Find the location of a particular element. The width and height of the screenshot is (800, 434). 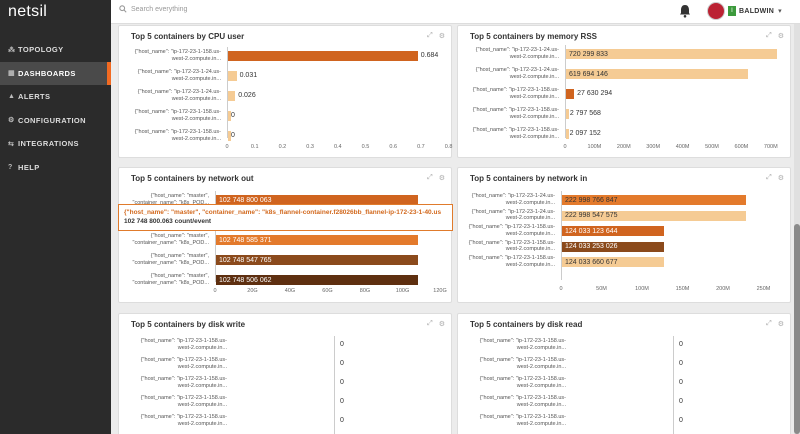

chart-bar: 619 694 146 is located at coordinates (657, 74).